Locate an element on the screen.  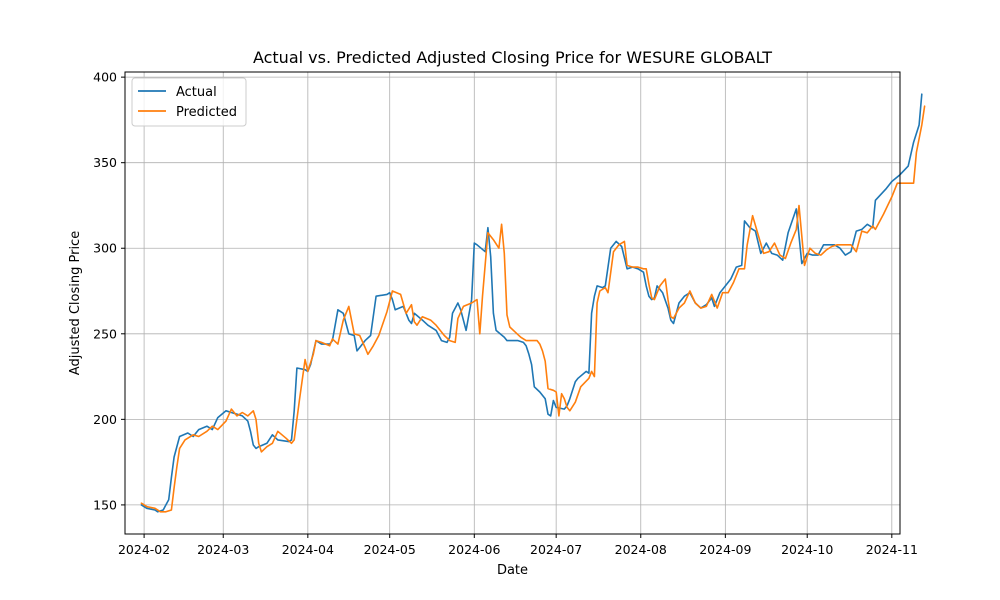
x-tick-label: 2024-09 is located at coordinates (725, 549).